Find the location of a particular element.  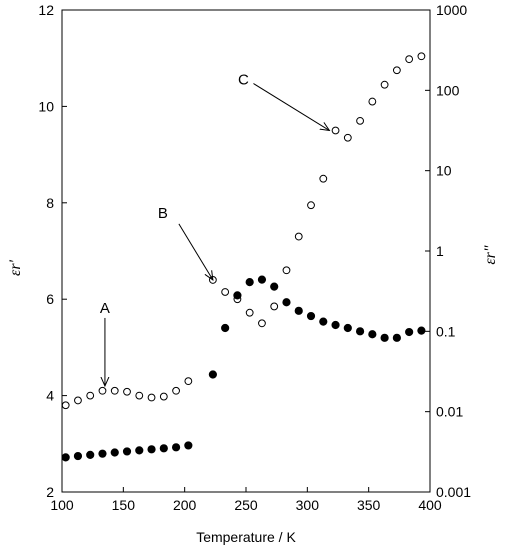

right-y-tick-label: 10 is located at coordinates (444, 171).